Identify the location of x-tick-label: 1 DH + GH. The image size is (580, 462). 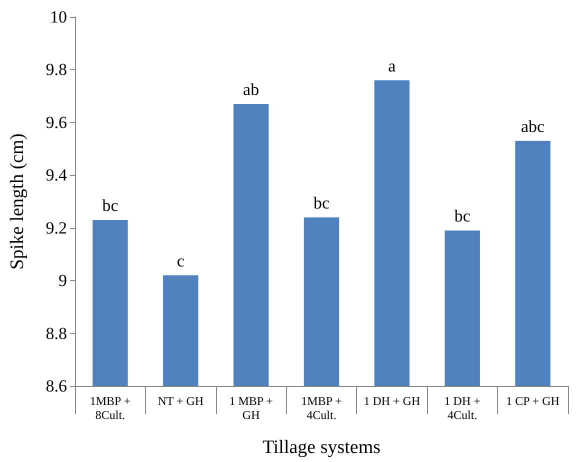
(392, 401).